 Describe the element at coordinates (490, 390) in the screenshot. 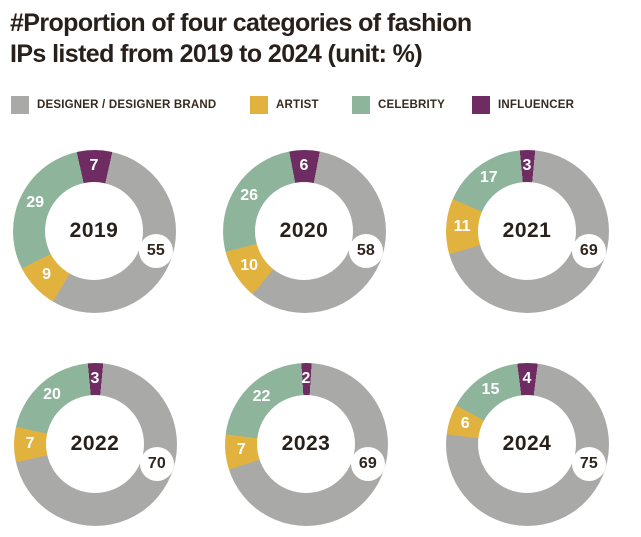

I see `slice-value-celebrity: 15` at that location.